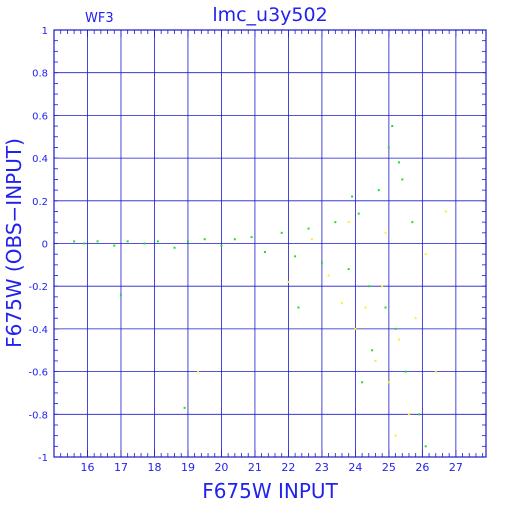 This screenshot has height=512, width=512. I want to click on x-tick-label: 17, so click(121, 467).